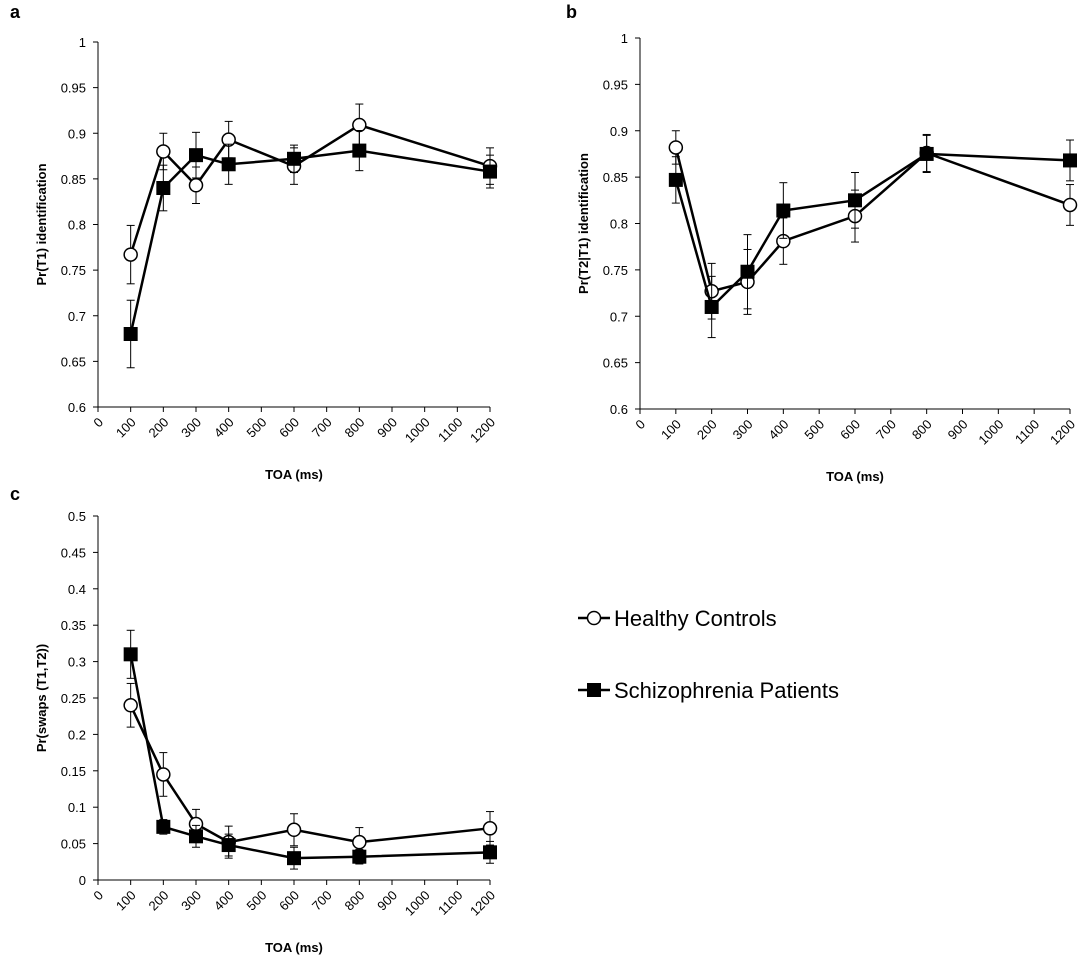  Describe the element at coordinates (82, 880) in the screenshot. I see `y-tick-label: 0` at that location.